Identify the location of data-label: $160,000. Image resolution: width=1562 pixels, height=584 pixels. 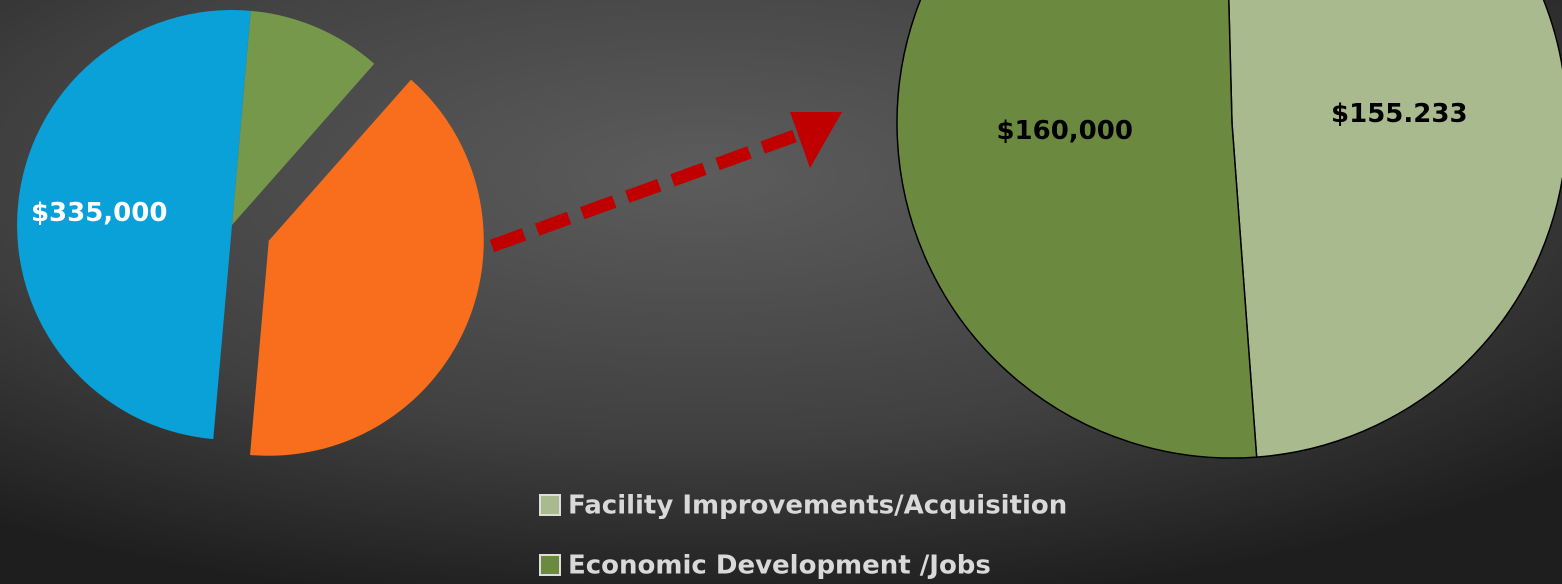
(1064, 131).